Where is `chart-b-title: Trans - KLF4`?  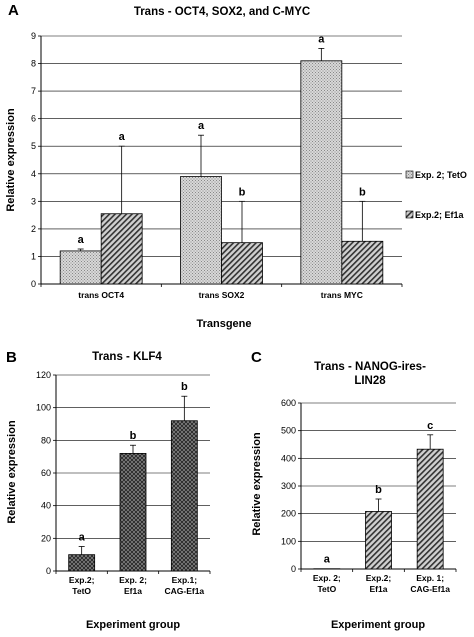 chart-b-title: Trans - KLF4 is located at coordinates (127, 357).